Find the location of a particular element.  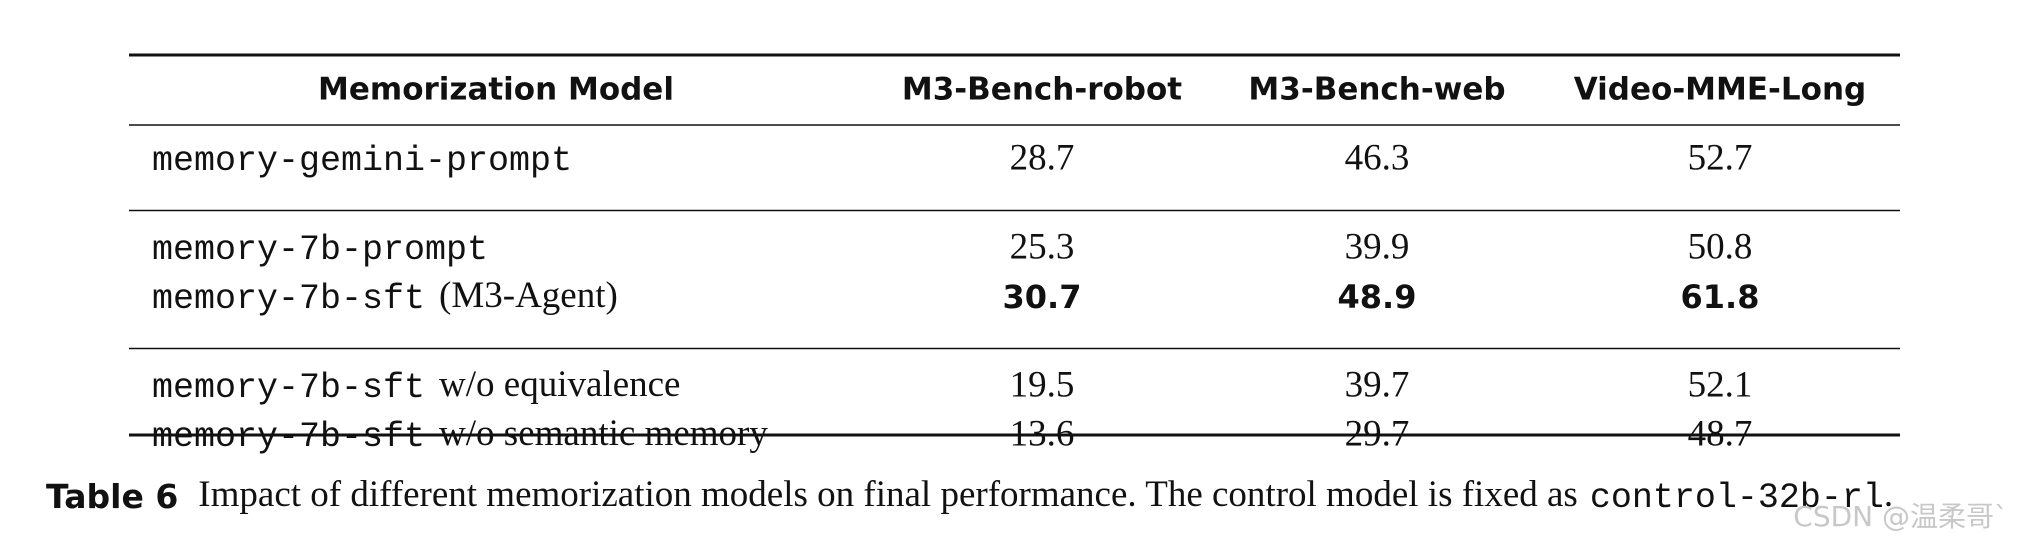

score: 25.3 is located at coordinates (1042, 246).